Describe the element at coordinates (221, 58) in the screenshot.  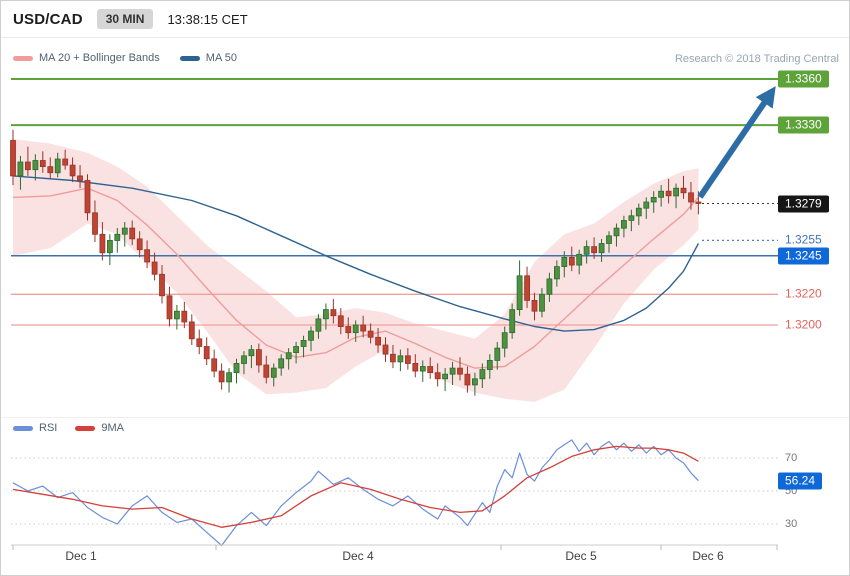
I see `legend-label-ma50: MA 50` at that location.